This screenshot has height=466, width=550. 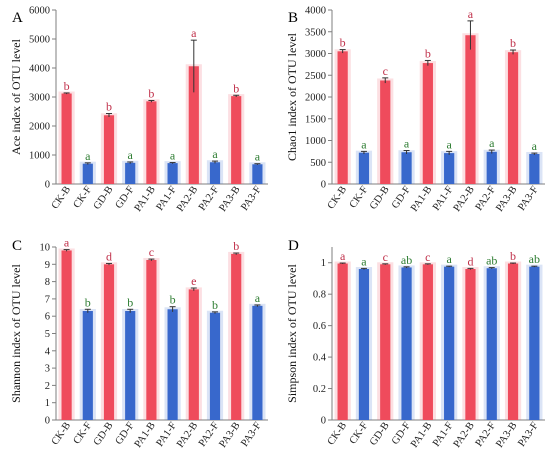 What do you see at coordinates (47, 334) in the screenshot?
I see `y-tick-label: 5` at bounding box center [47, 334].